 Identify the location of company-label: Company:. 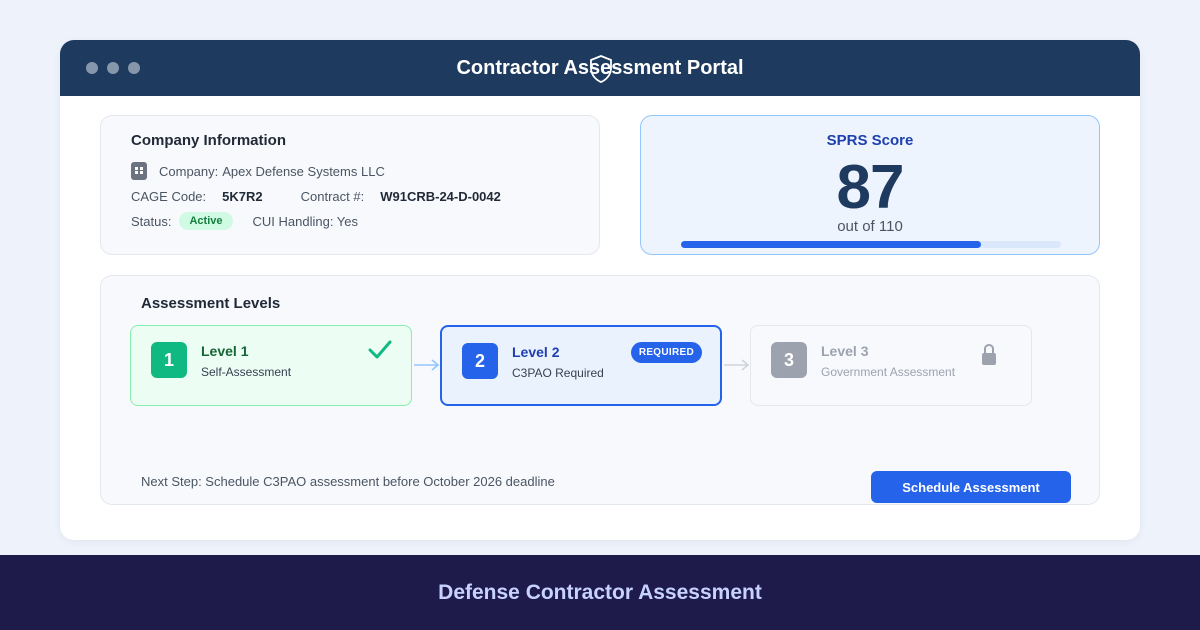
(189, 171).